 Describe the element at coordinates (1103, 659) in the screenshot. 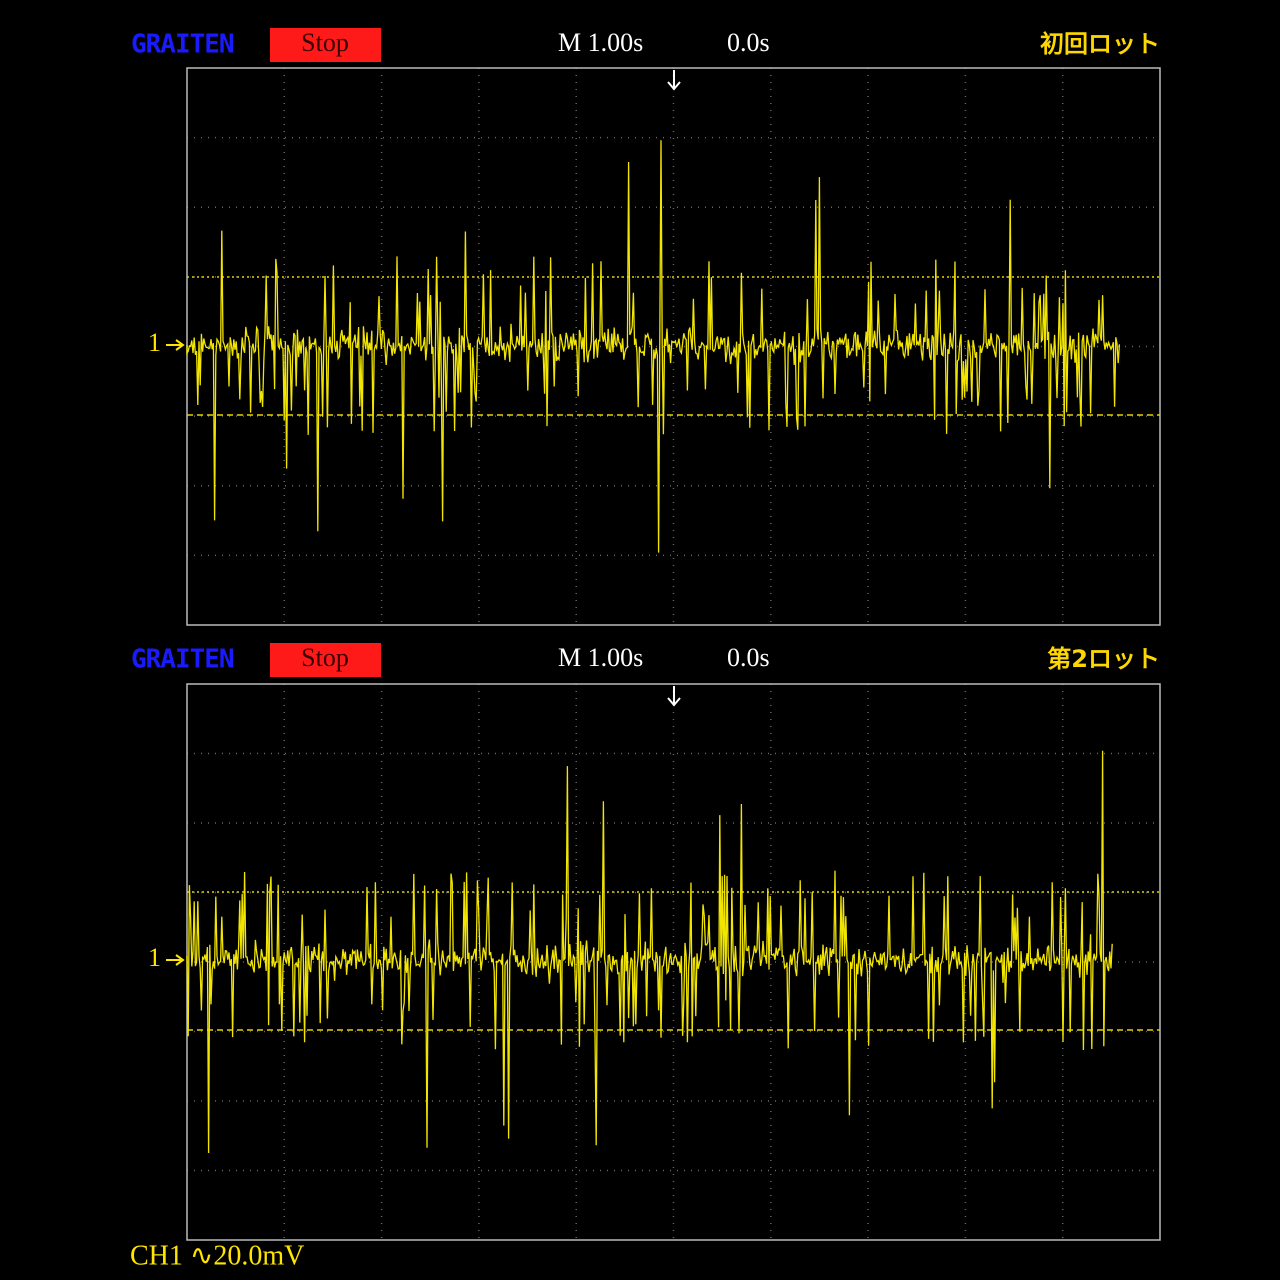

I see `lot-label: 第2ロット` at that location.